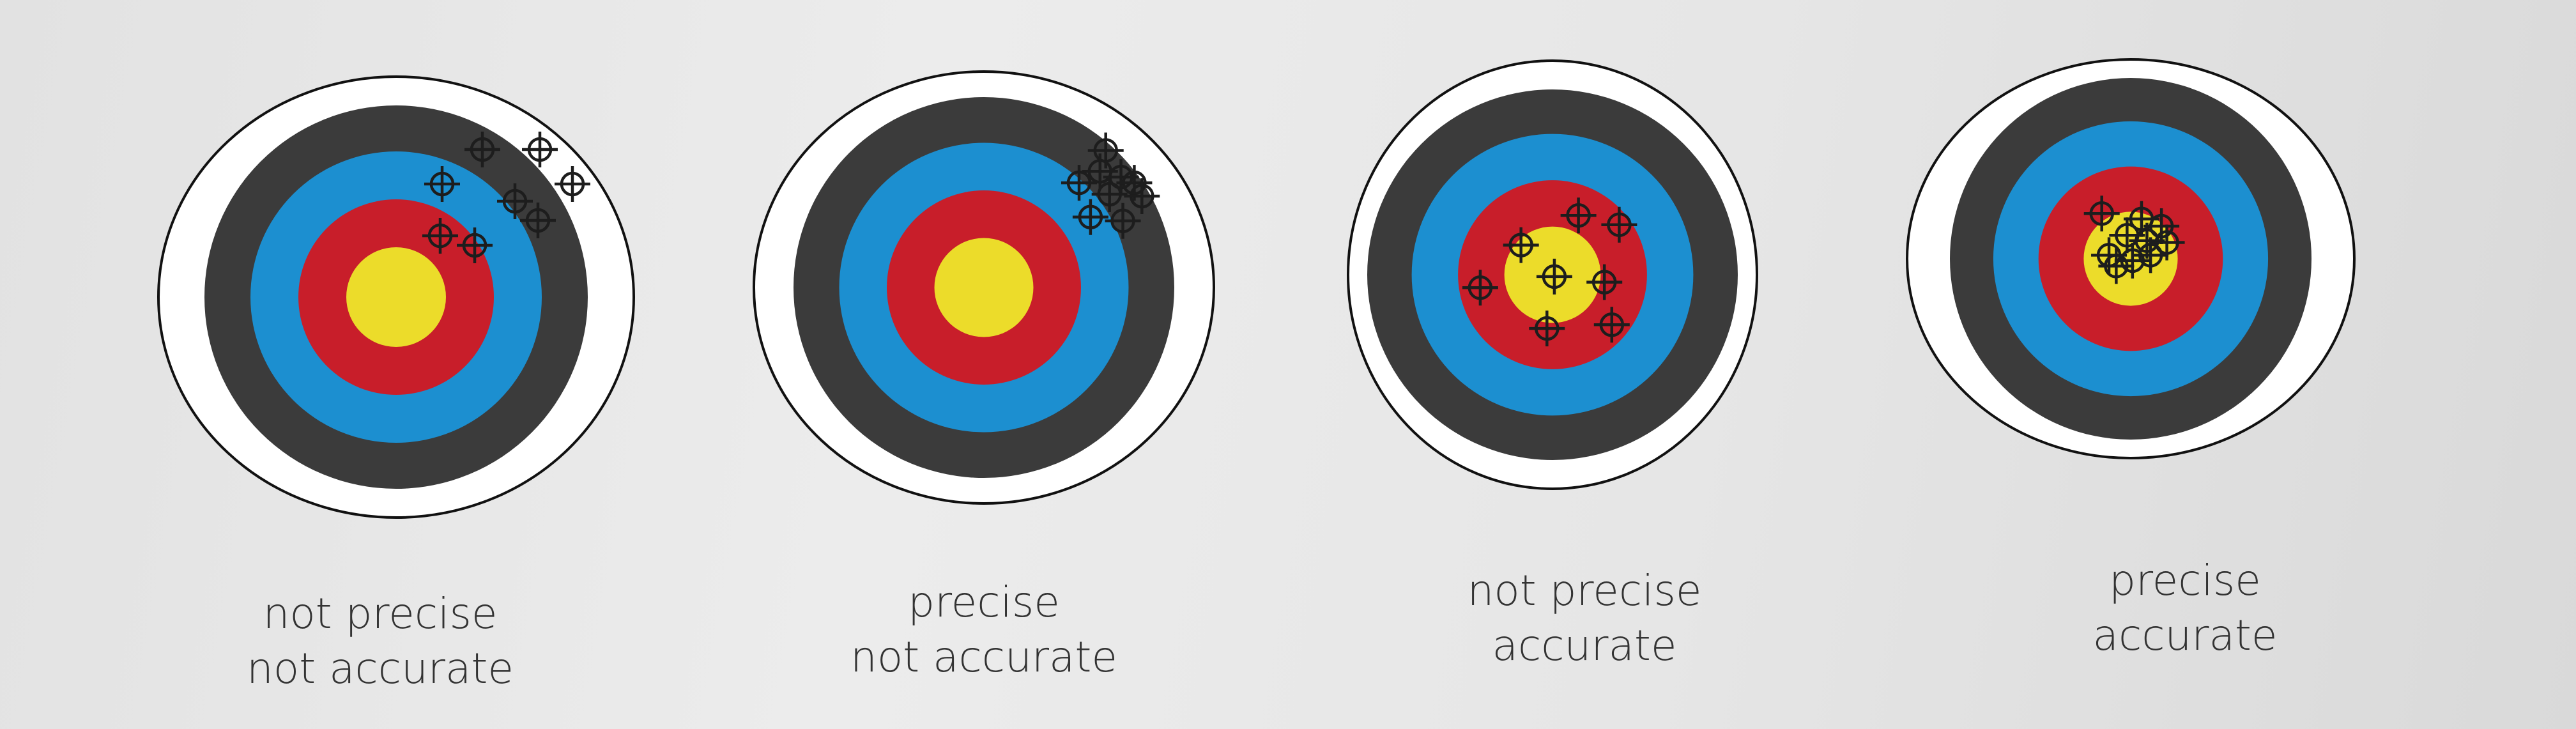 The image size is (2576, 729). What do you see at coordinates (380, 641) in the screenshot?
I see `caption-not-precise-not-accurate: not precise not accurate` at bounding box center [380, 641].